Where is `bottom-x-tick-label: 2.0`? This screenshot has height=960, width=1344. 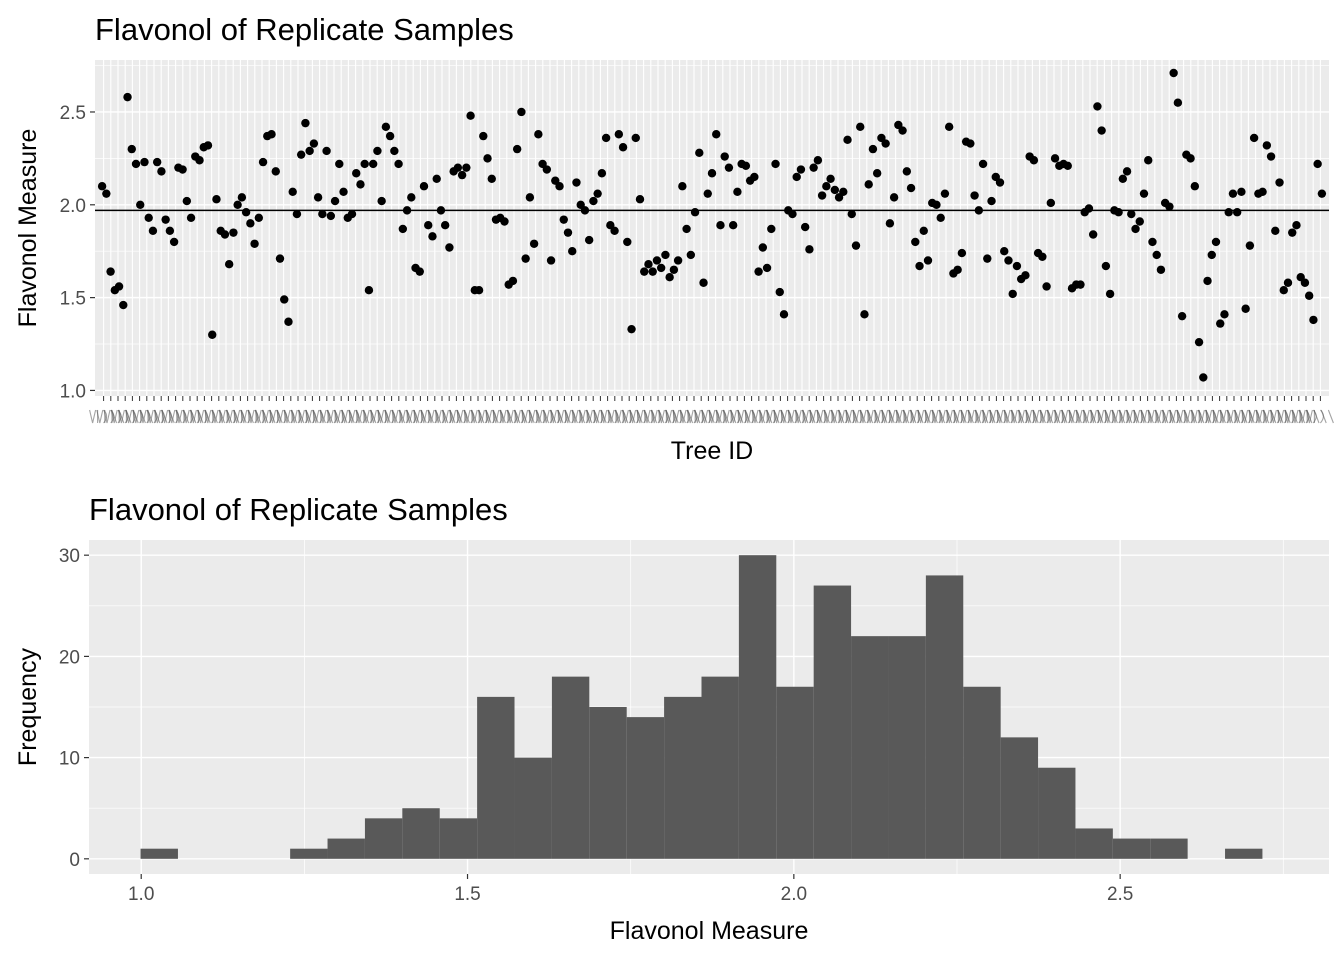 bottom-x-tick-label: 2.0 is located at coordinates (794, 894).